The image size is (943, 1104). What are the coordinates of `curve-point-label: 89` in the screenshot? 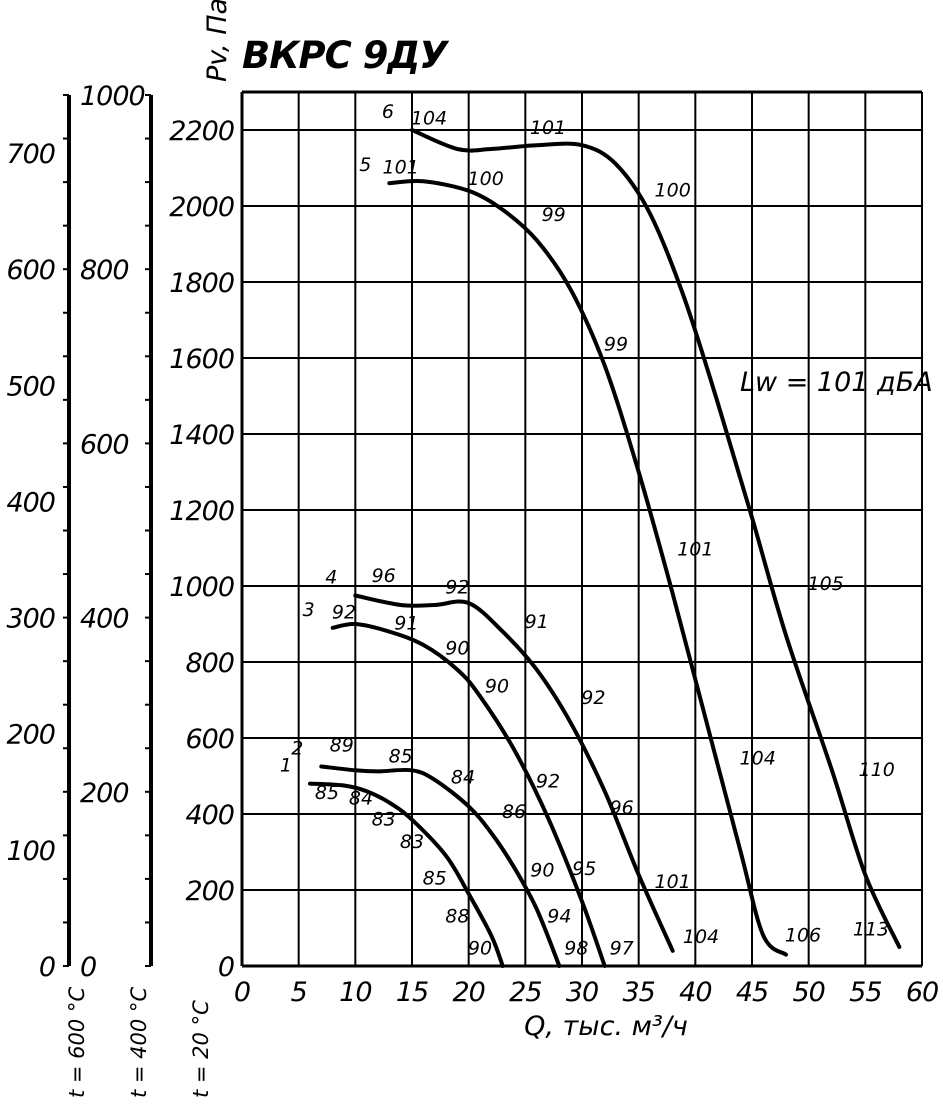 It's located at (342, 745).